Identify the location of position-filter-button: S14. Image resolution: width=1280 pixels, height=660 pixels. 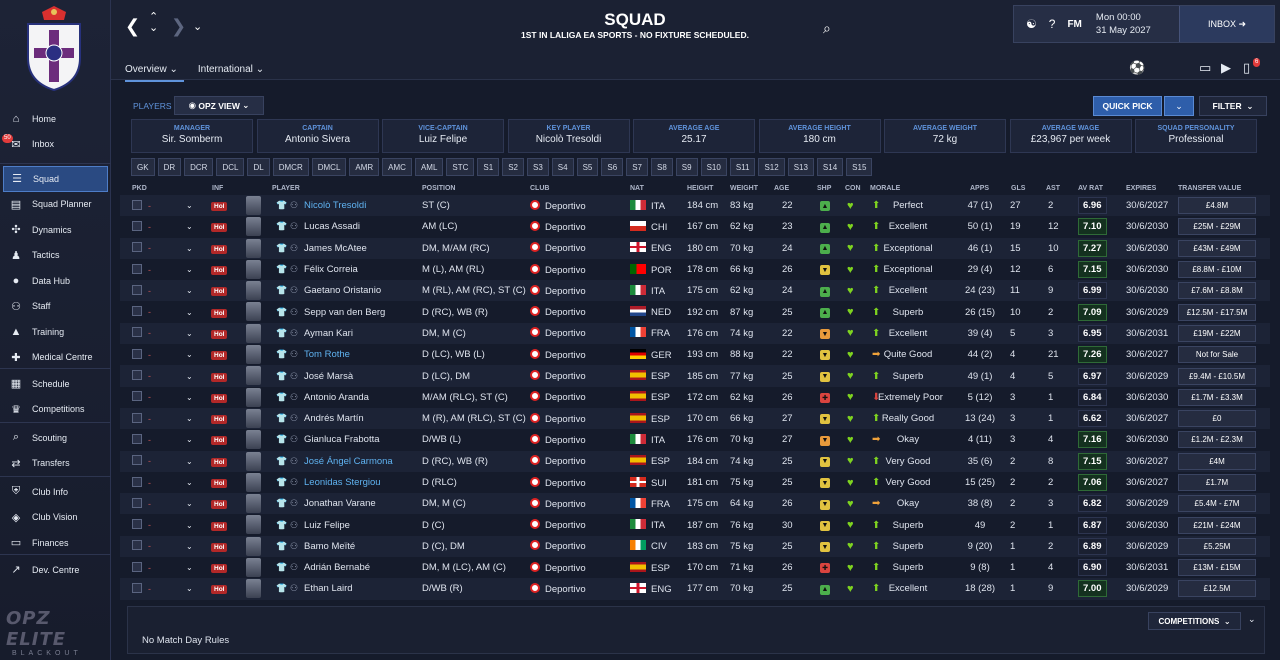
(830, 167).